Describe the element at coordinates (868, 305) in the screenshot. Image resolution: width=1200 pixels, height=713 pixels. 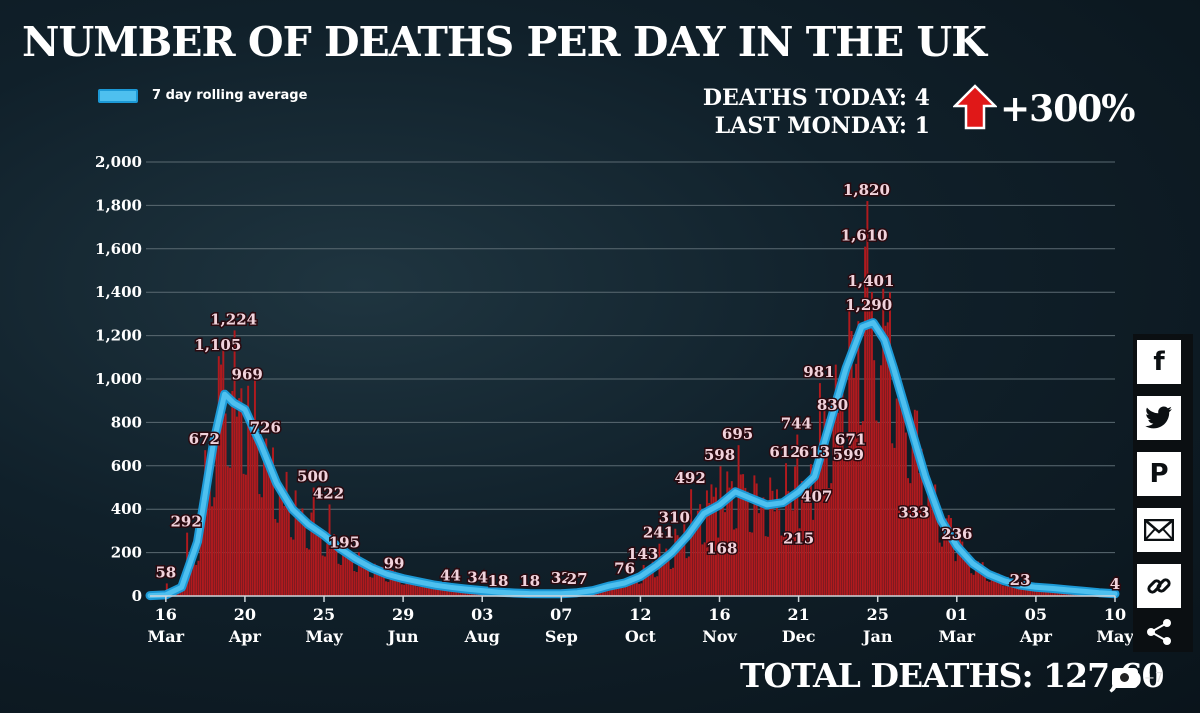
I see `data-label: 1,290` at that location.